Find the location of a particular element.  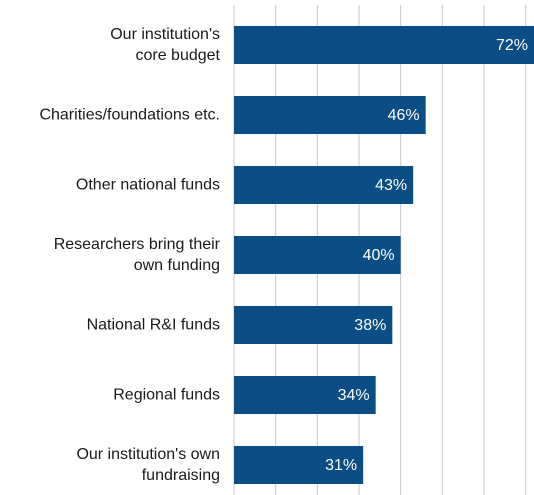

value-label: 38% is located at coordinates (370, 325).